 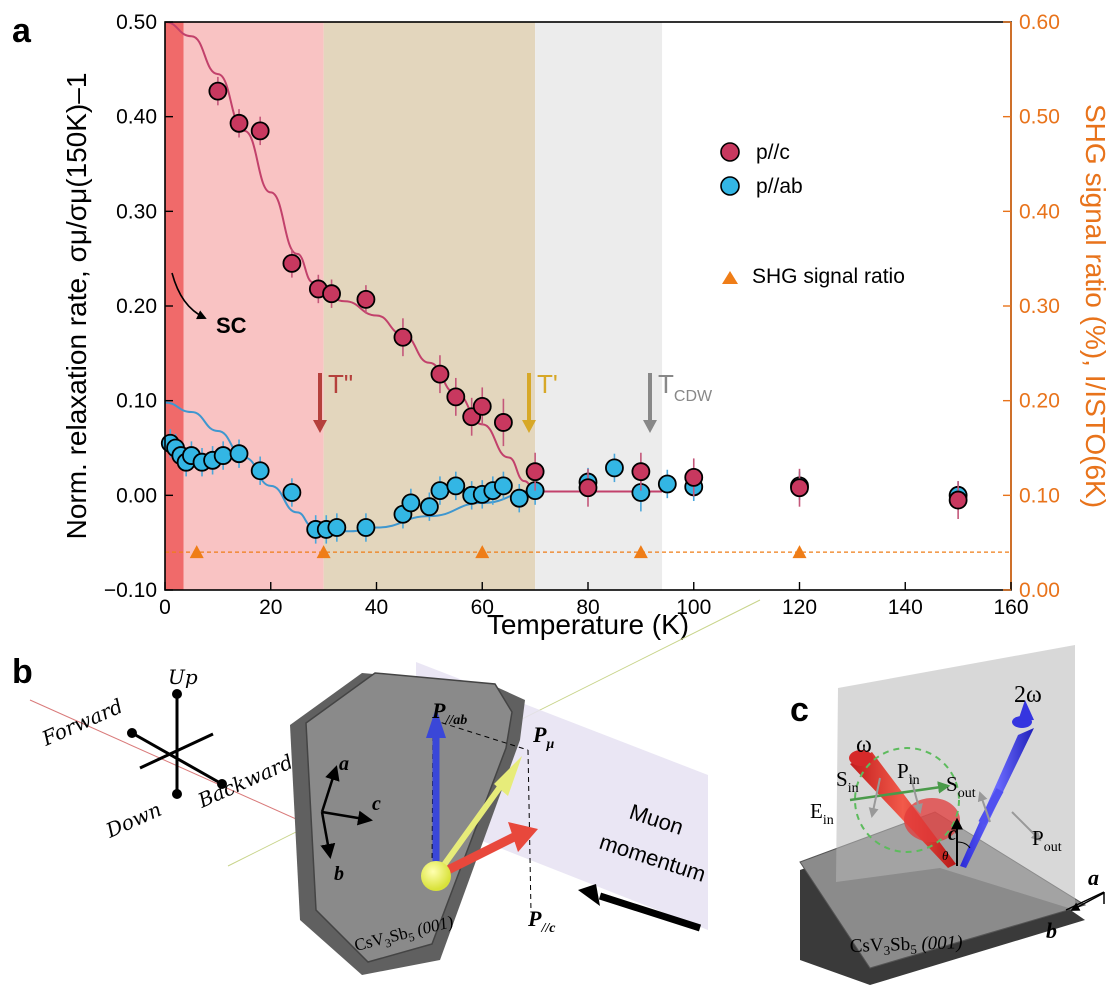 What do you see at coordinates (231, 325) in the screenshot?
I see `annotation-sc: SC` at bounding box center [231, 325].